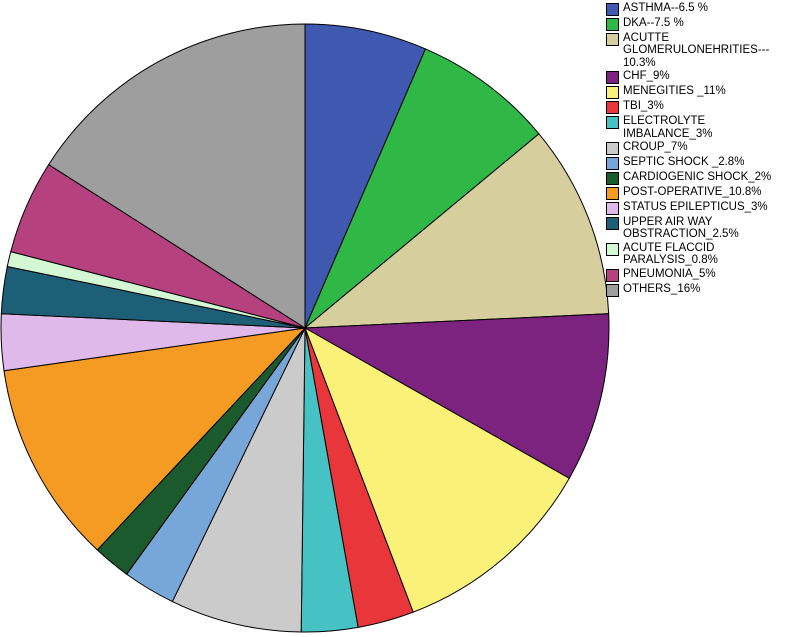  I want to click on legend-label: CROUP_7%, so click(655, 147).